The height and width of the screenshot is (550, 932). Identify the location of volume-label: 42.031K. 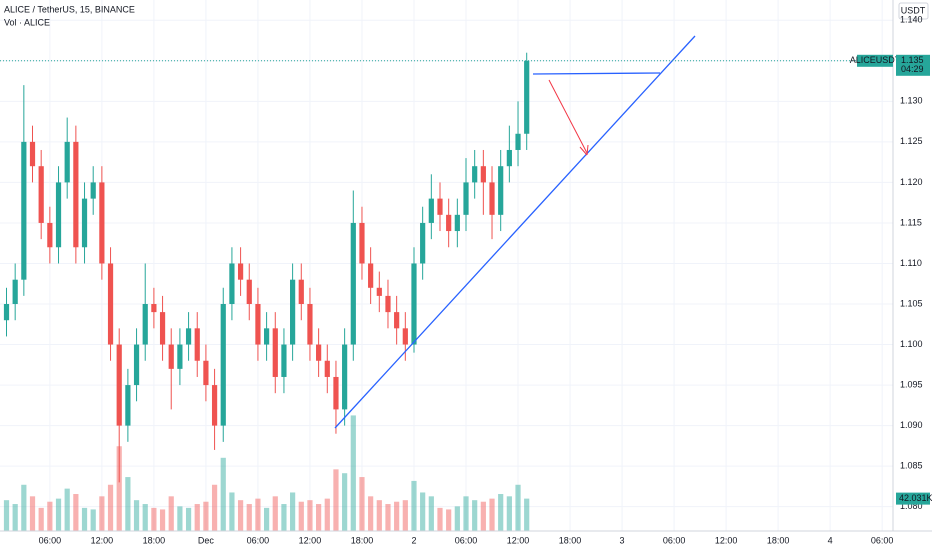
(915, 498).